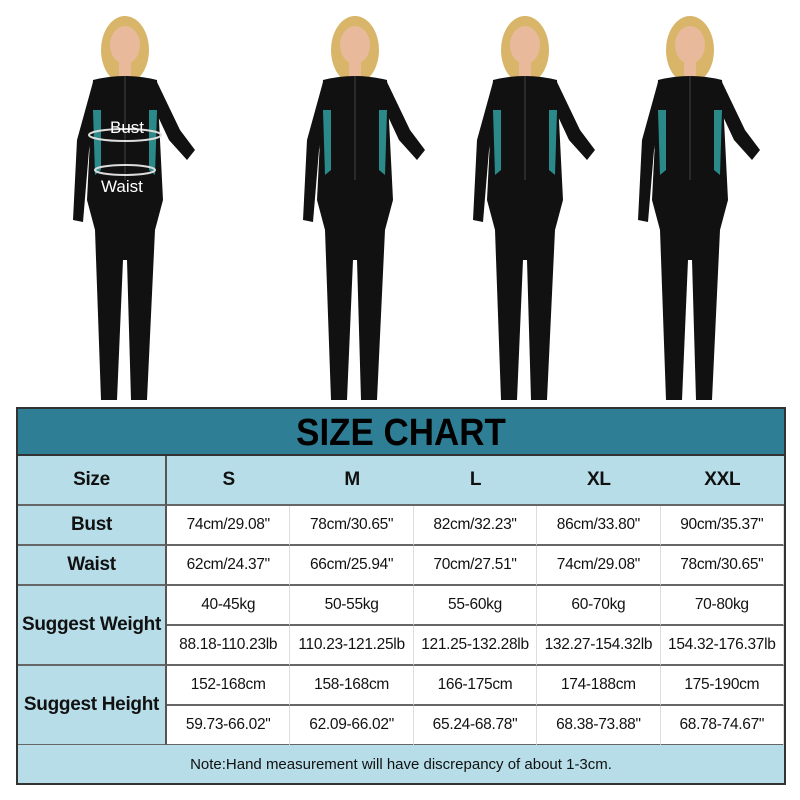  What do you see at coordinates (229, 686) in the screenshot?
I see `table-cell: 152-168cm` at bounding box center [229, 686].